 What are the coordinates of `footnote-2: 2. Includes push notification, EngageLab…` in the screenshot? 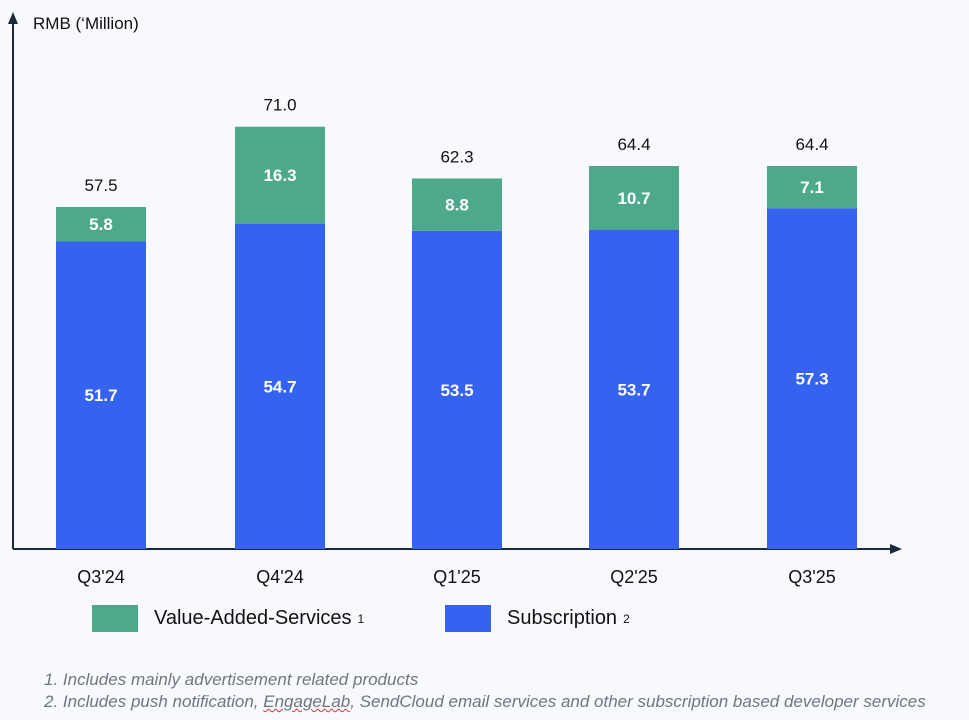 It's located at (485, 702).